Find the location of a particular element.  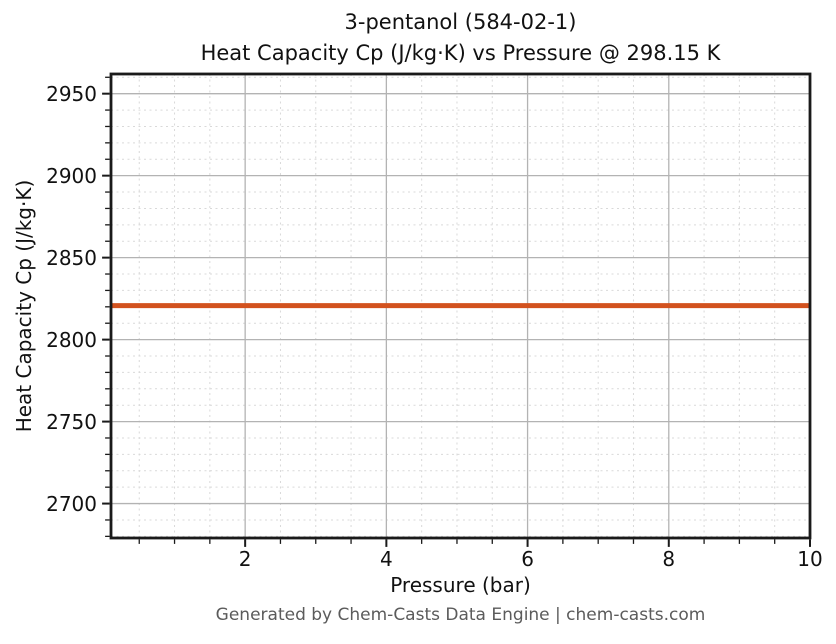

x-tick-label: 2 is located at coordinates (245, 559).